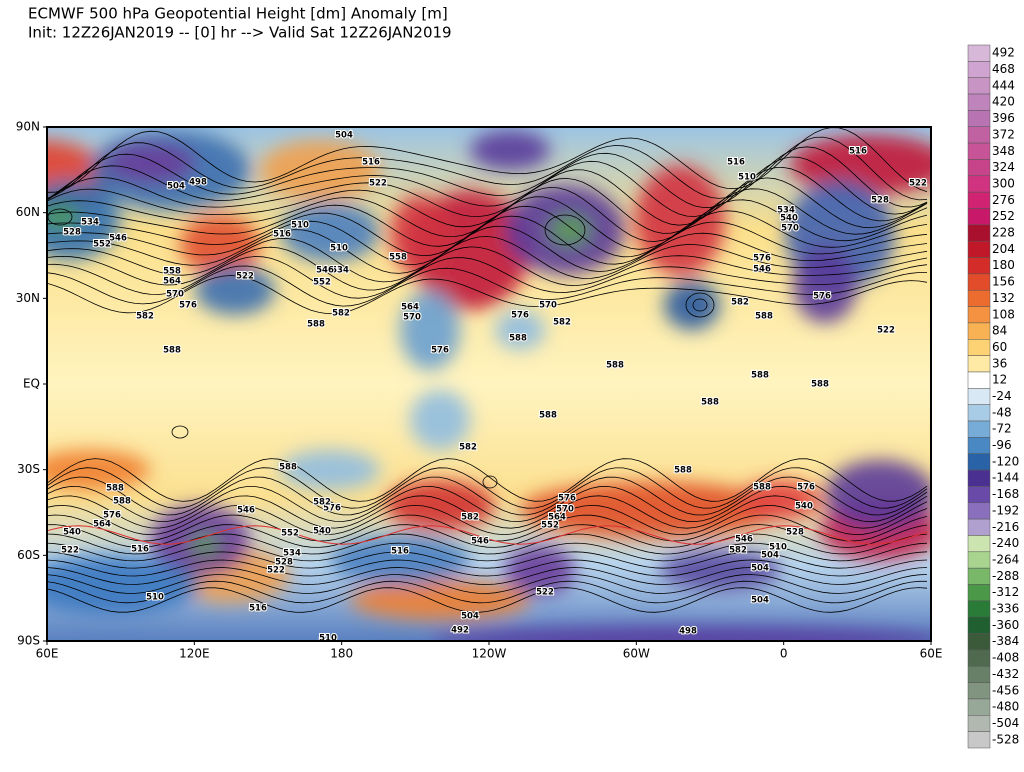 The image size is (1024, 772). Describe the element at coordinates (1003, 134) in the screenshot. I see `colorbar-label: 372` at that location.